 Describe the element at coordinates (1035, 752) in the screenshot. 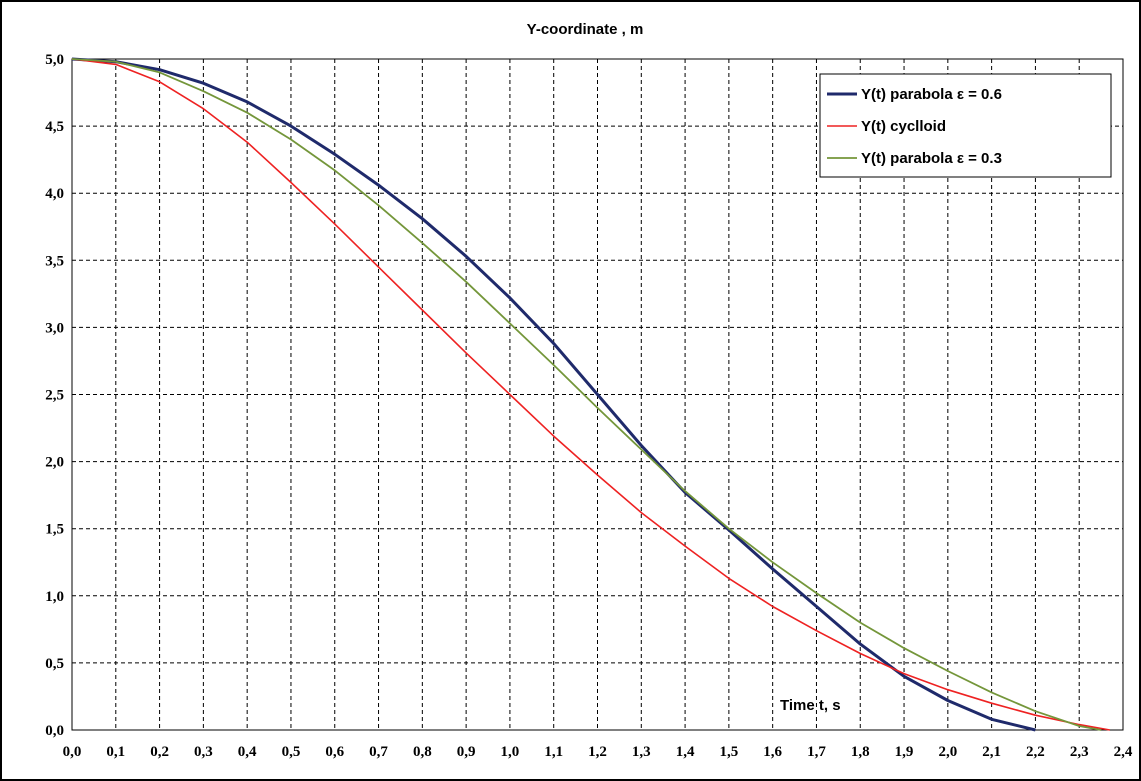

I see `x-tick-label: 2,2` at that location.